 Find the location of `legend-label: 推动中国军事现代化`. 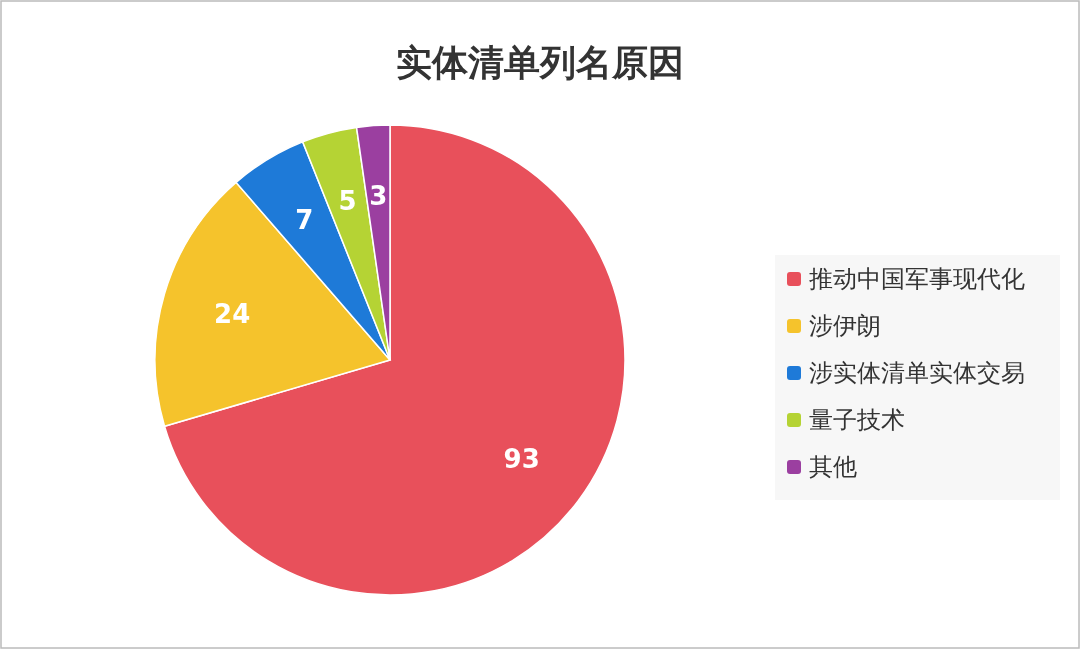

legend-label: 推动中国军事现代化 is located at coordinates (917, 279).